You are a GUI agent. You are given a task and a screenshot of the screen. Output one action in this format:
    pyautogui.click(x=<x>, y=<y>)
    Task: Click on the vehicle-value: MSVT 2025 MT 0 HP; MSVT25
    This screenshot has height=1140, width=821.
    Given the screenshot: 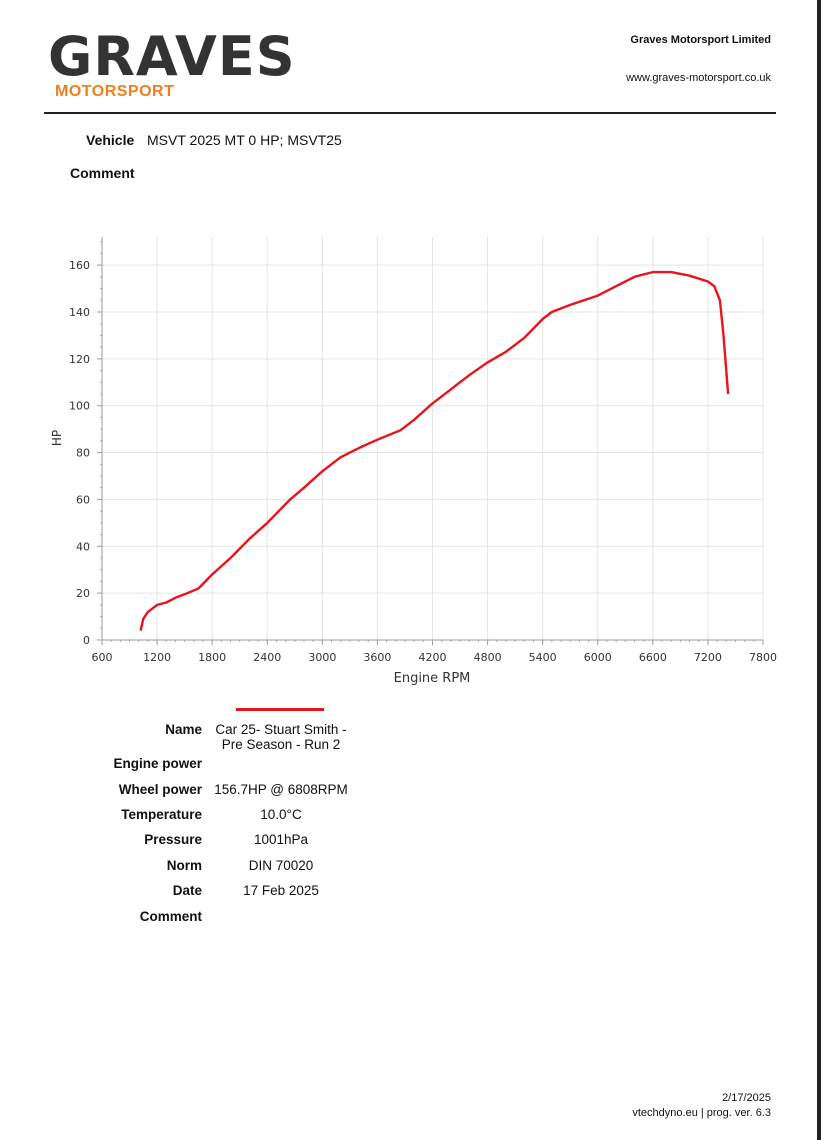 What is the action you would take?
    pyautogui.click(x=244, y=140)
    